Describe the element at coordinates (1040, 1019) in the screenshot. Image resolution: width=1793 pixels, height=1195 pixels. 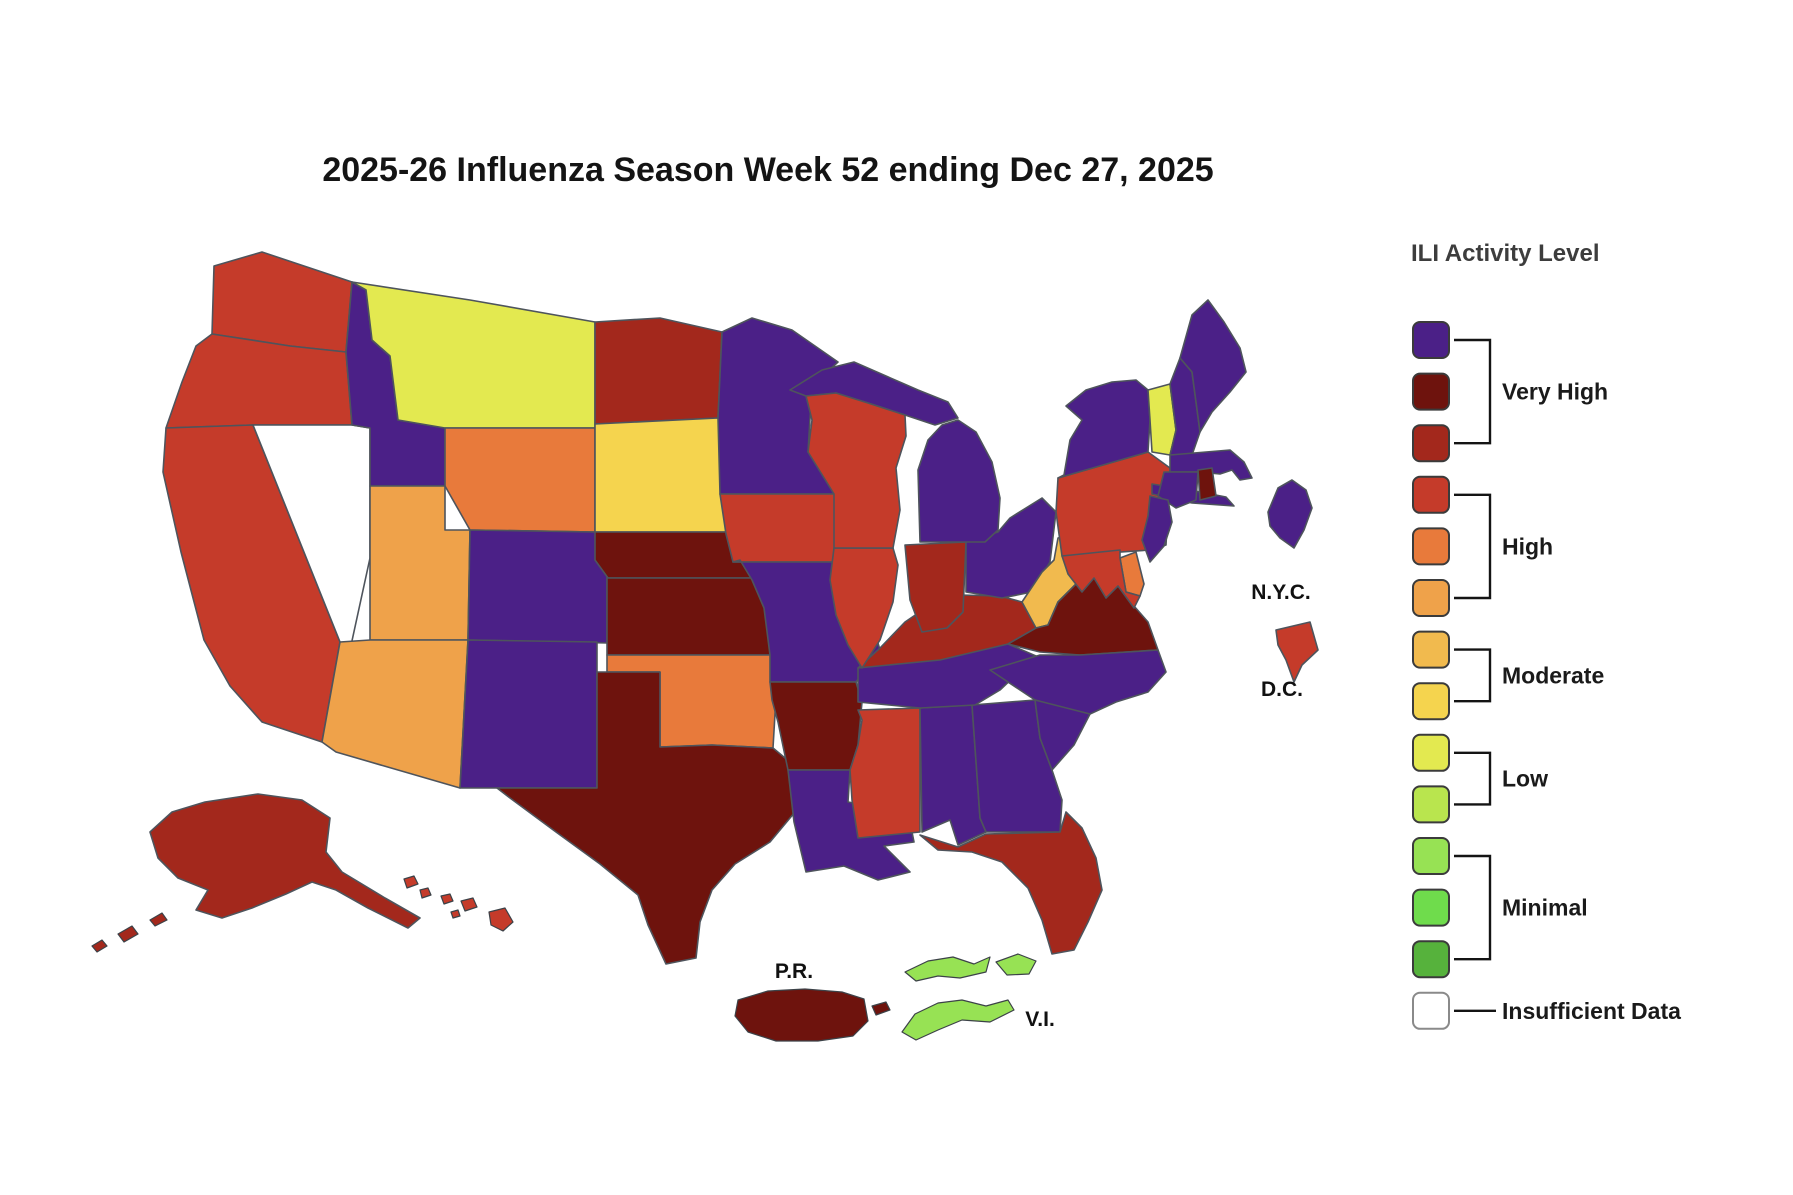
I see `label-vi: V.I.` at that location.